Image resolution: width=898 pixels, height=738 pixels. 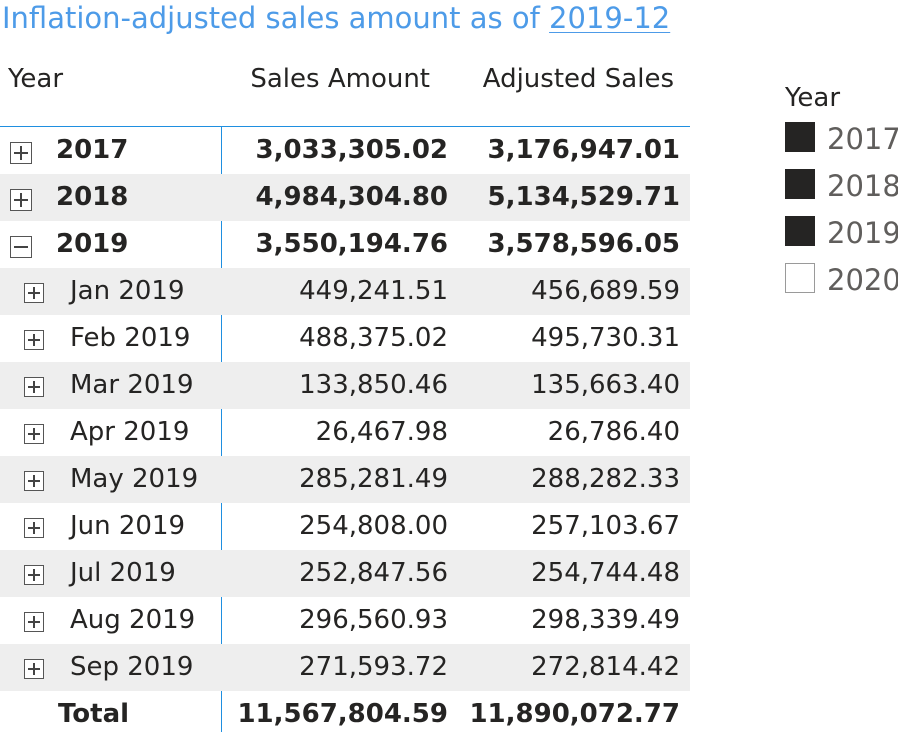 I want to click on table-row: Jun 2019 254,808.00 257,103.67, so click(x=345, y=526).